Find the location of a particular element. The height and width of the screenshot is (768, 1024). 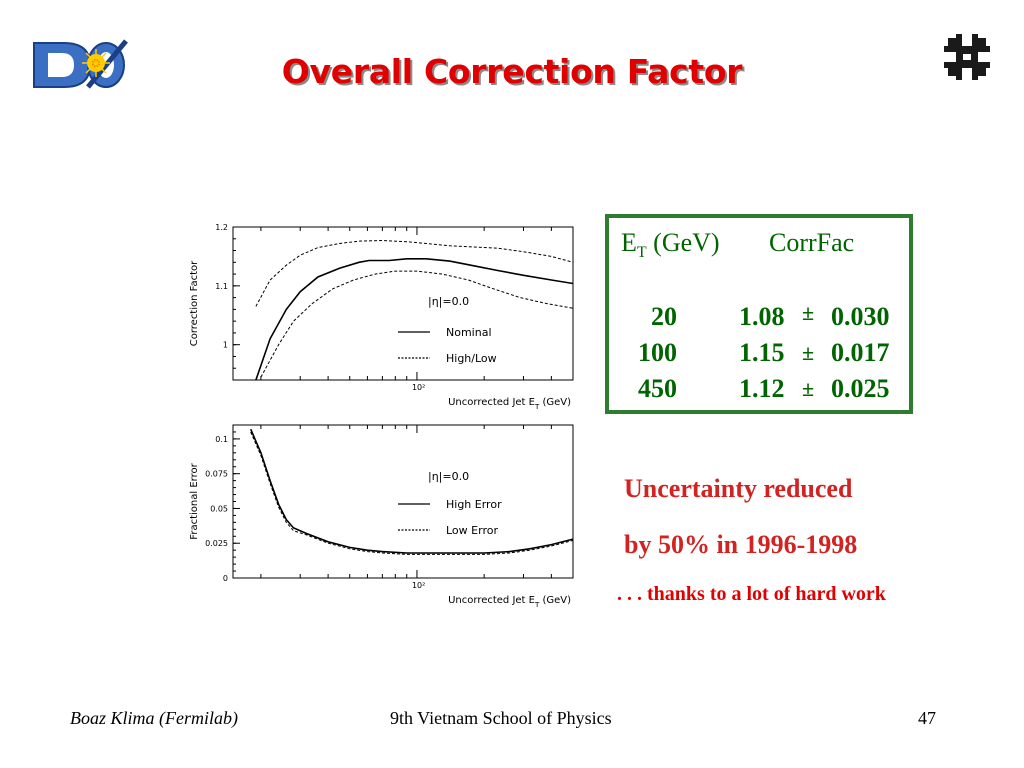

d0-logo is located at coordinates (80, 63).